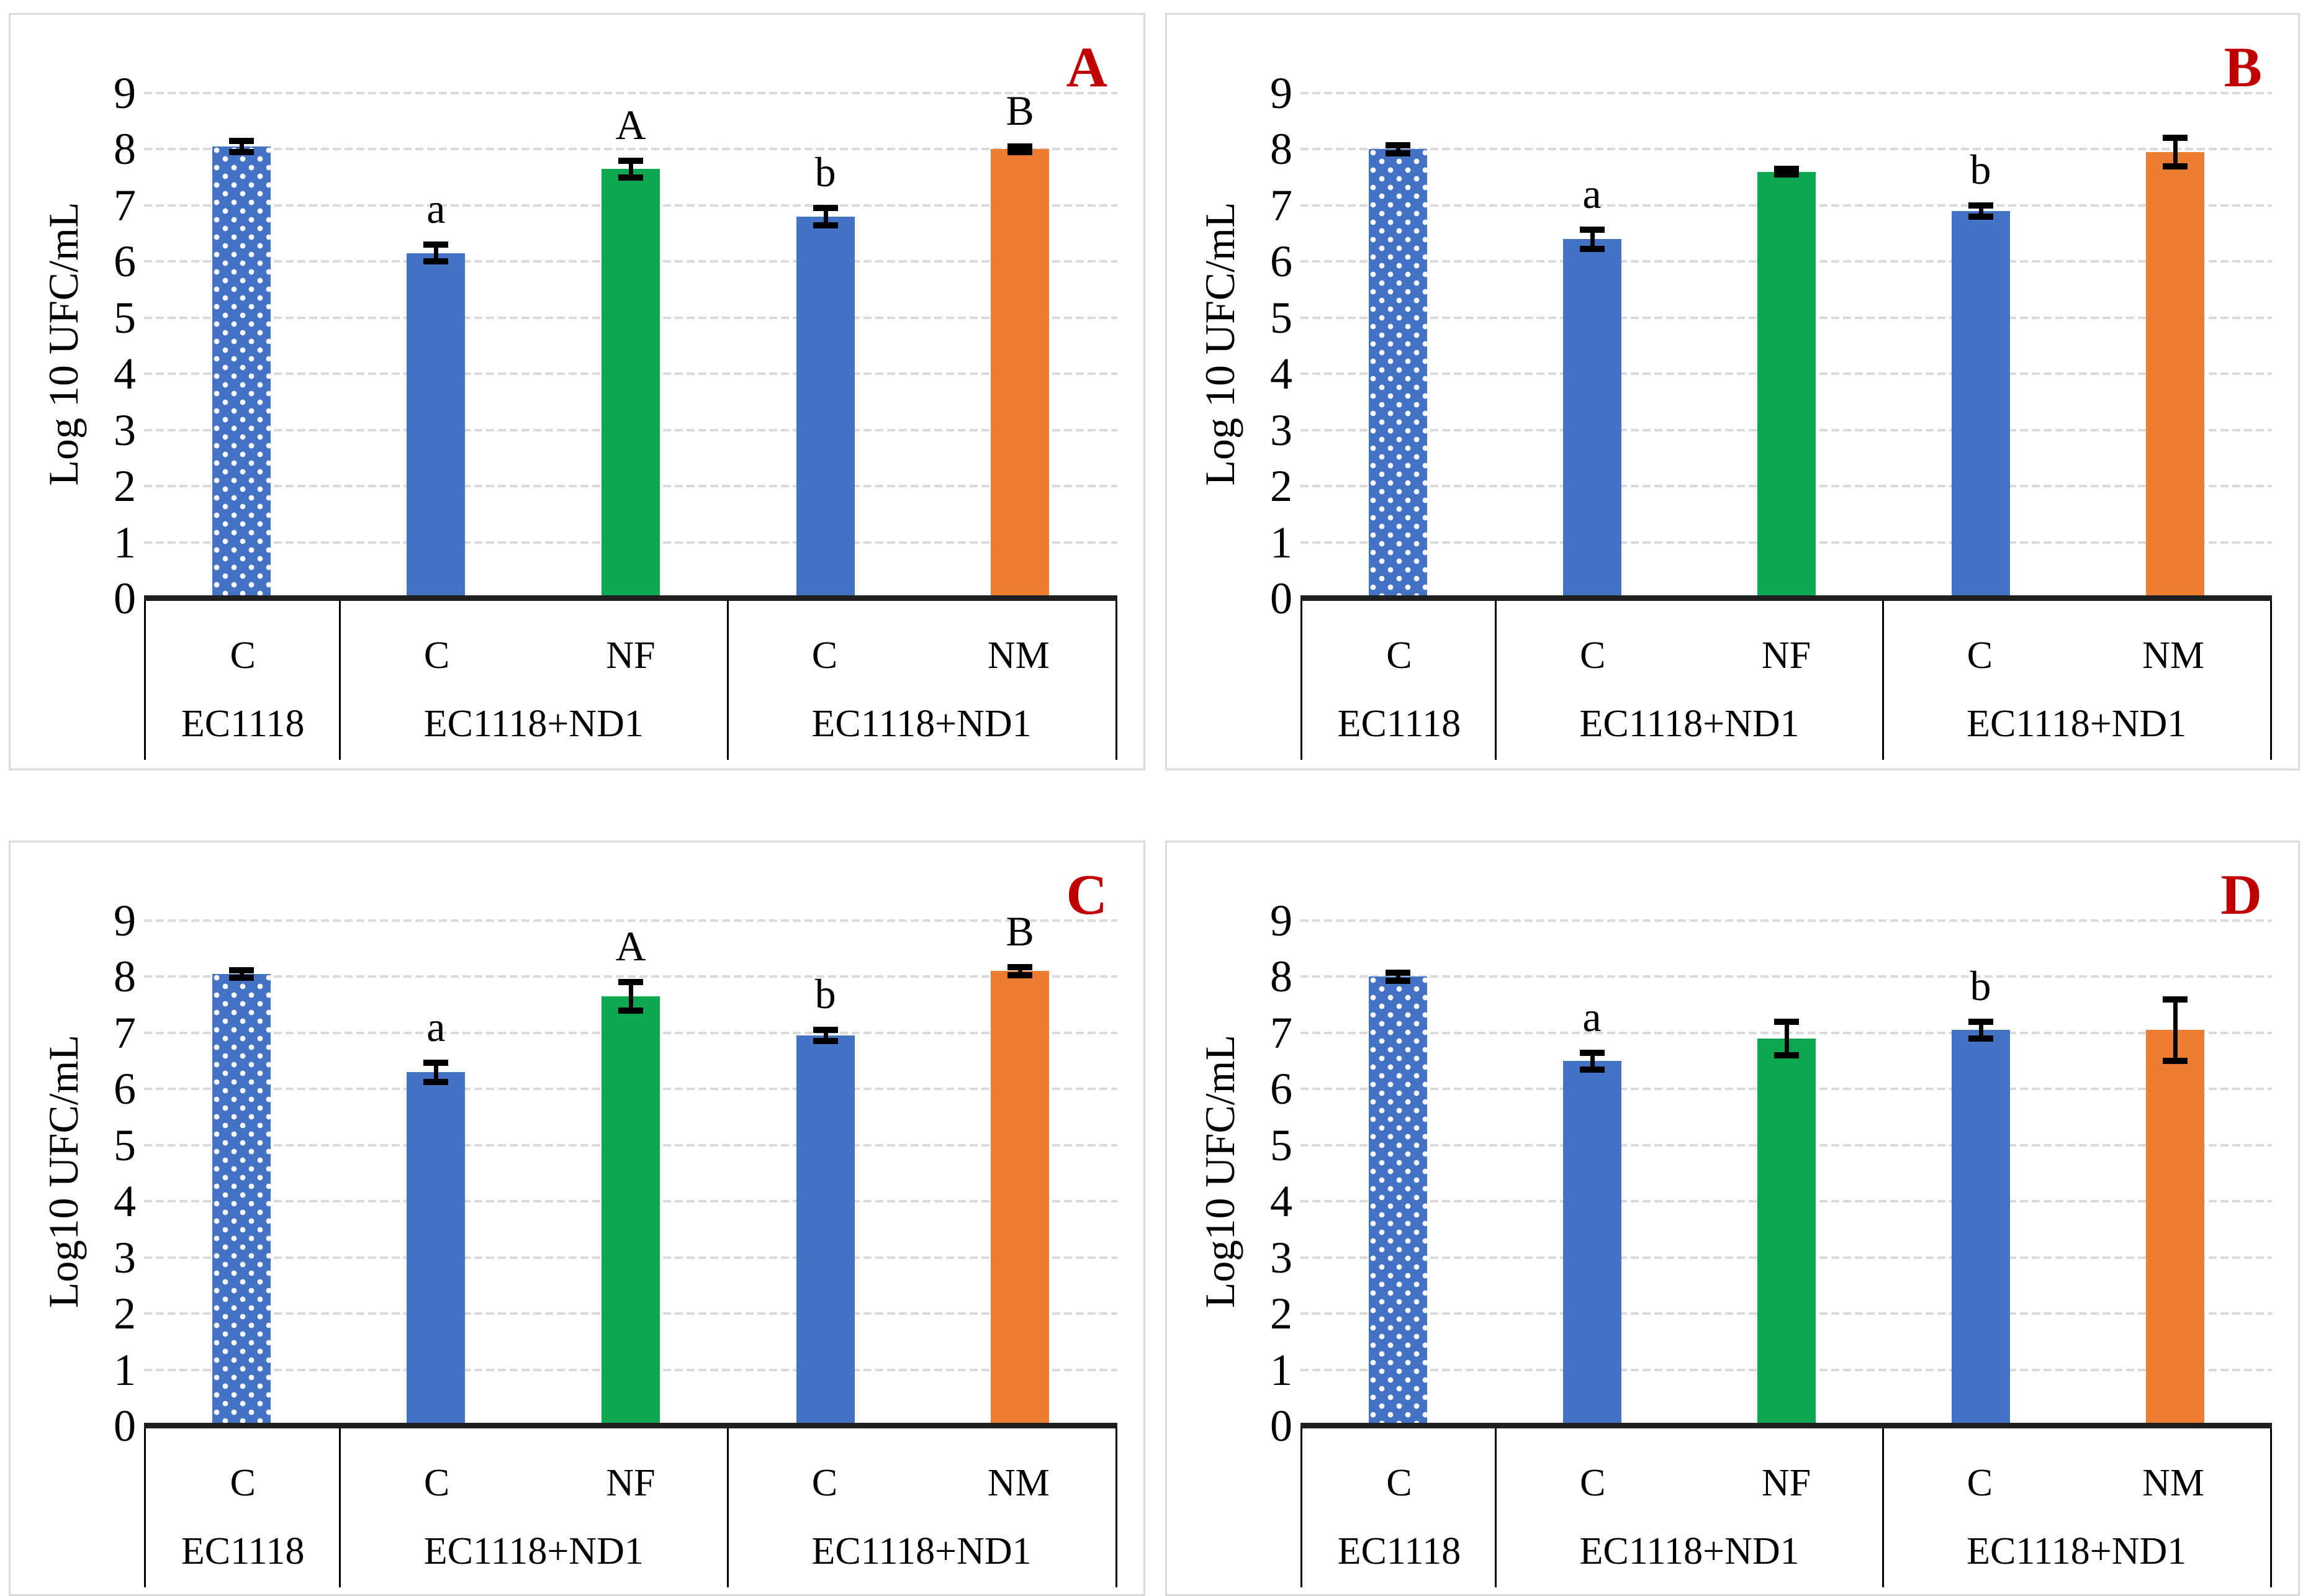 The width and height of the screenshot is (2303, 1596). Describe the element at coordinates (2241, 894) in the screenshot. I see `panel-label: D` at that location.